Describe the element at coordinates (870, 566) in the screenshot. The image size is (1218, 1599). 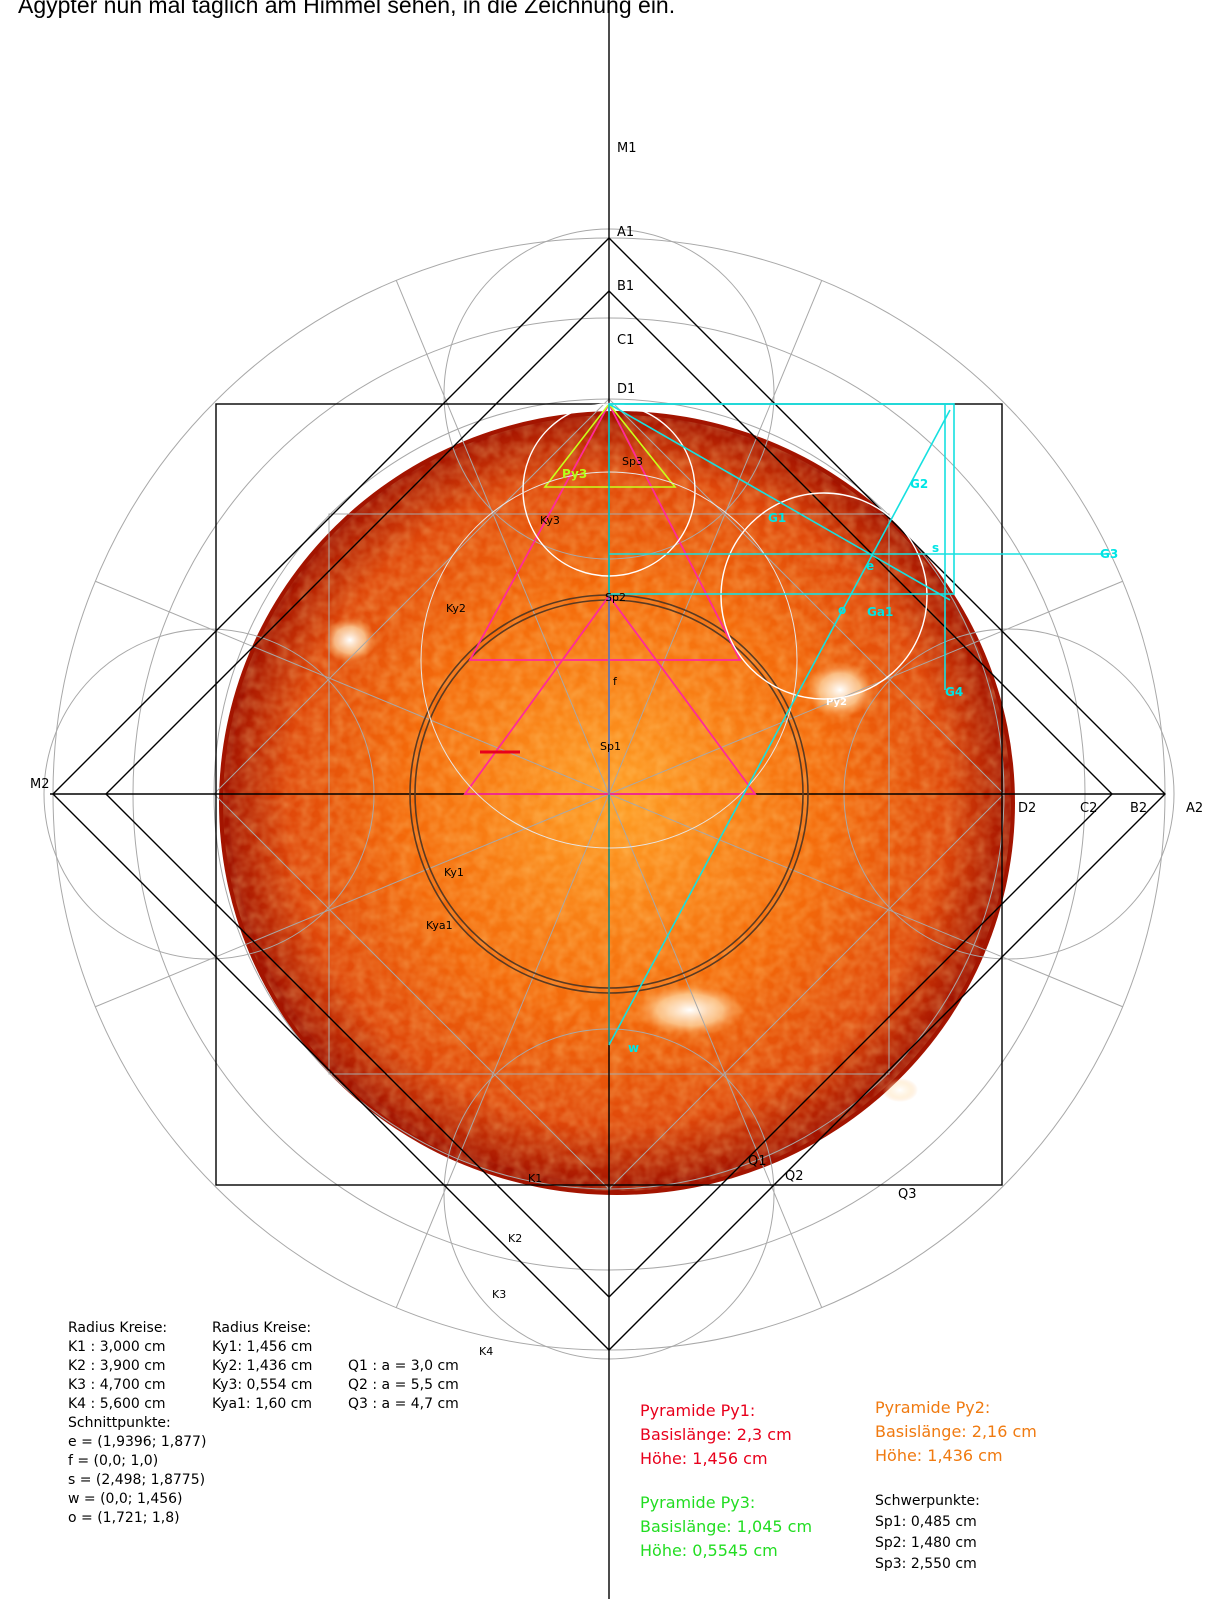
I see `label-e: e` at that location.